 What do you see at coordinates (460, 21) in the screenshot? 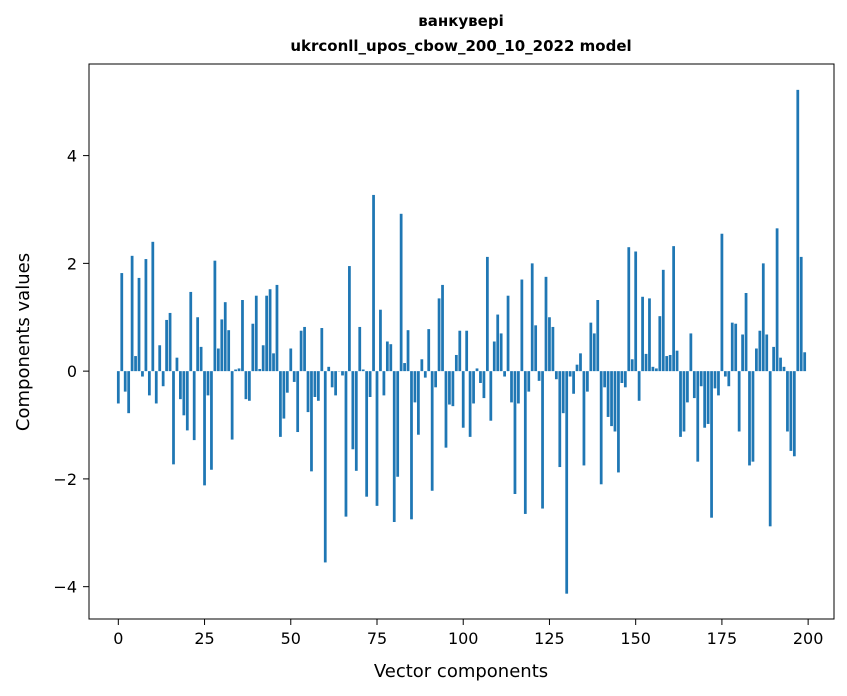
I see `chart-title-line-1: ванкувері` at bounding box center [460, 21].